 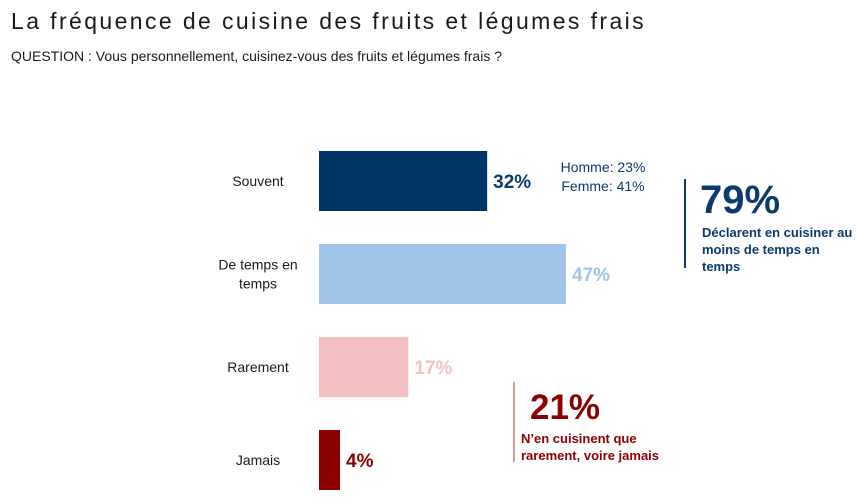 I want to click on gender-breakdown: Homme: 23% Femme: 41%, so click(x=603, y=177).